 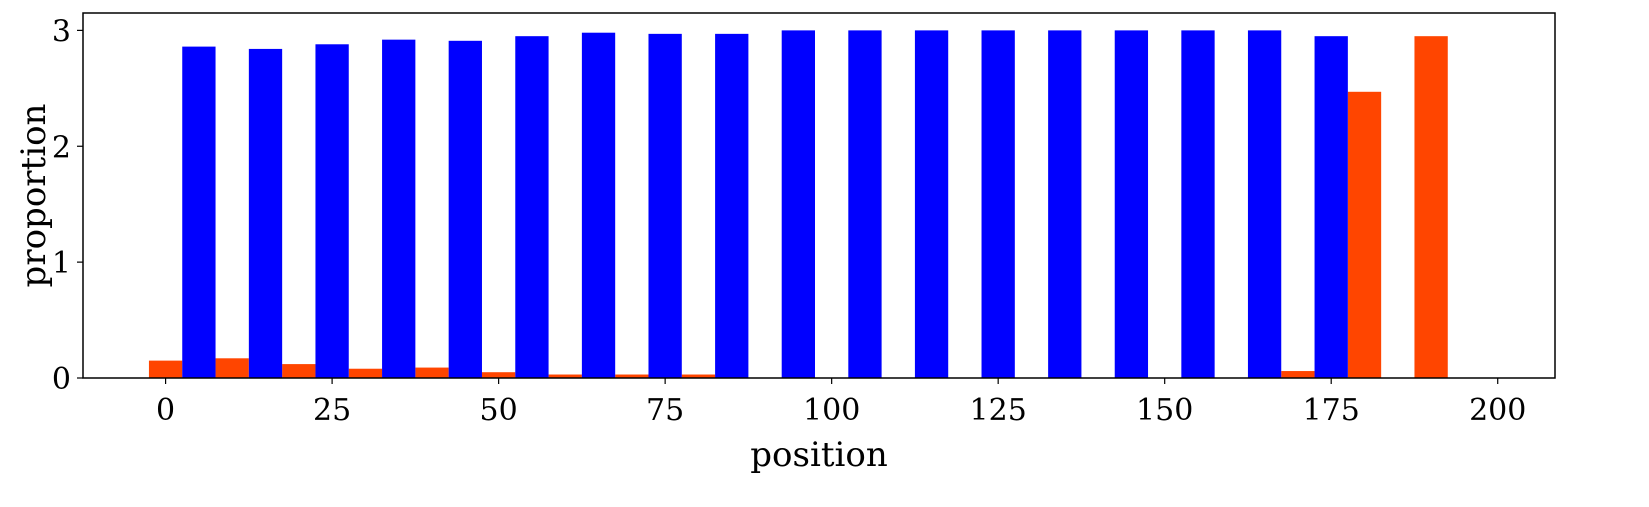 I want to click on y-tick-label: 0, so click(x=61, y=379).